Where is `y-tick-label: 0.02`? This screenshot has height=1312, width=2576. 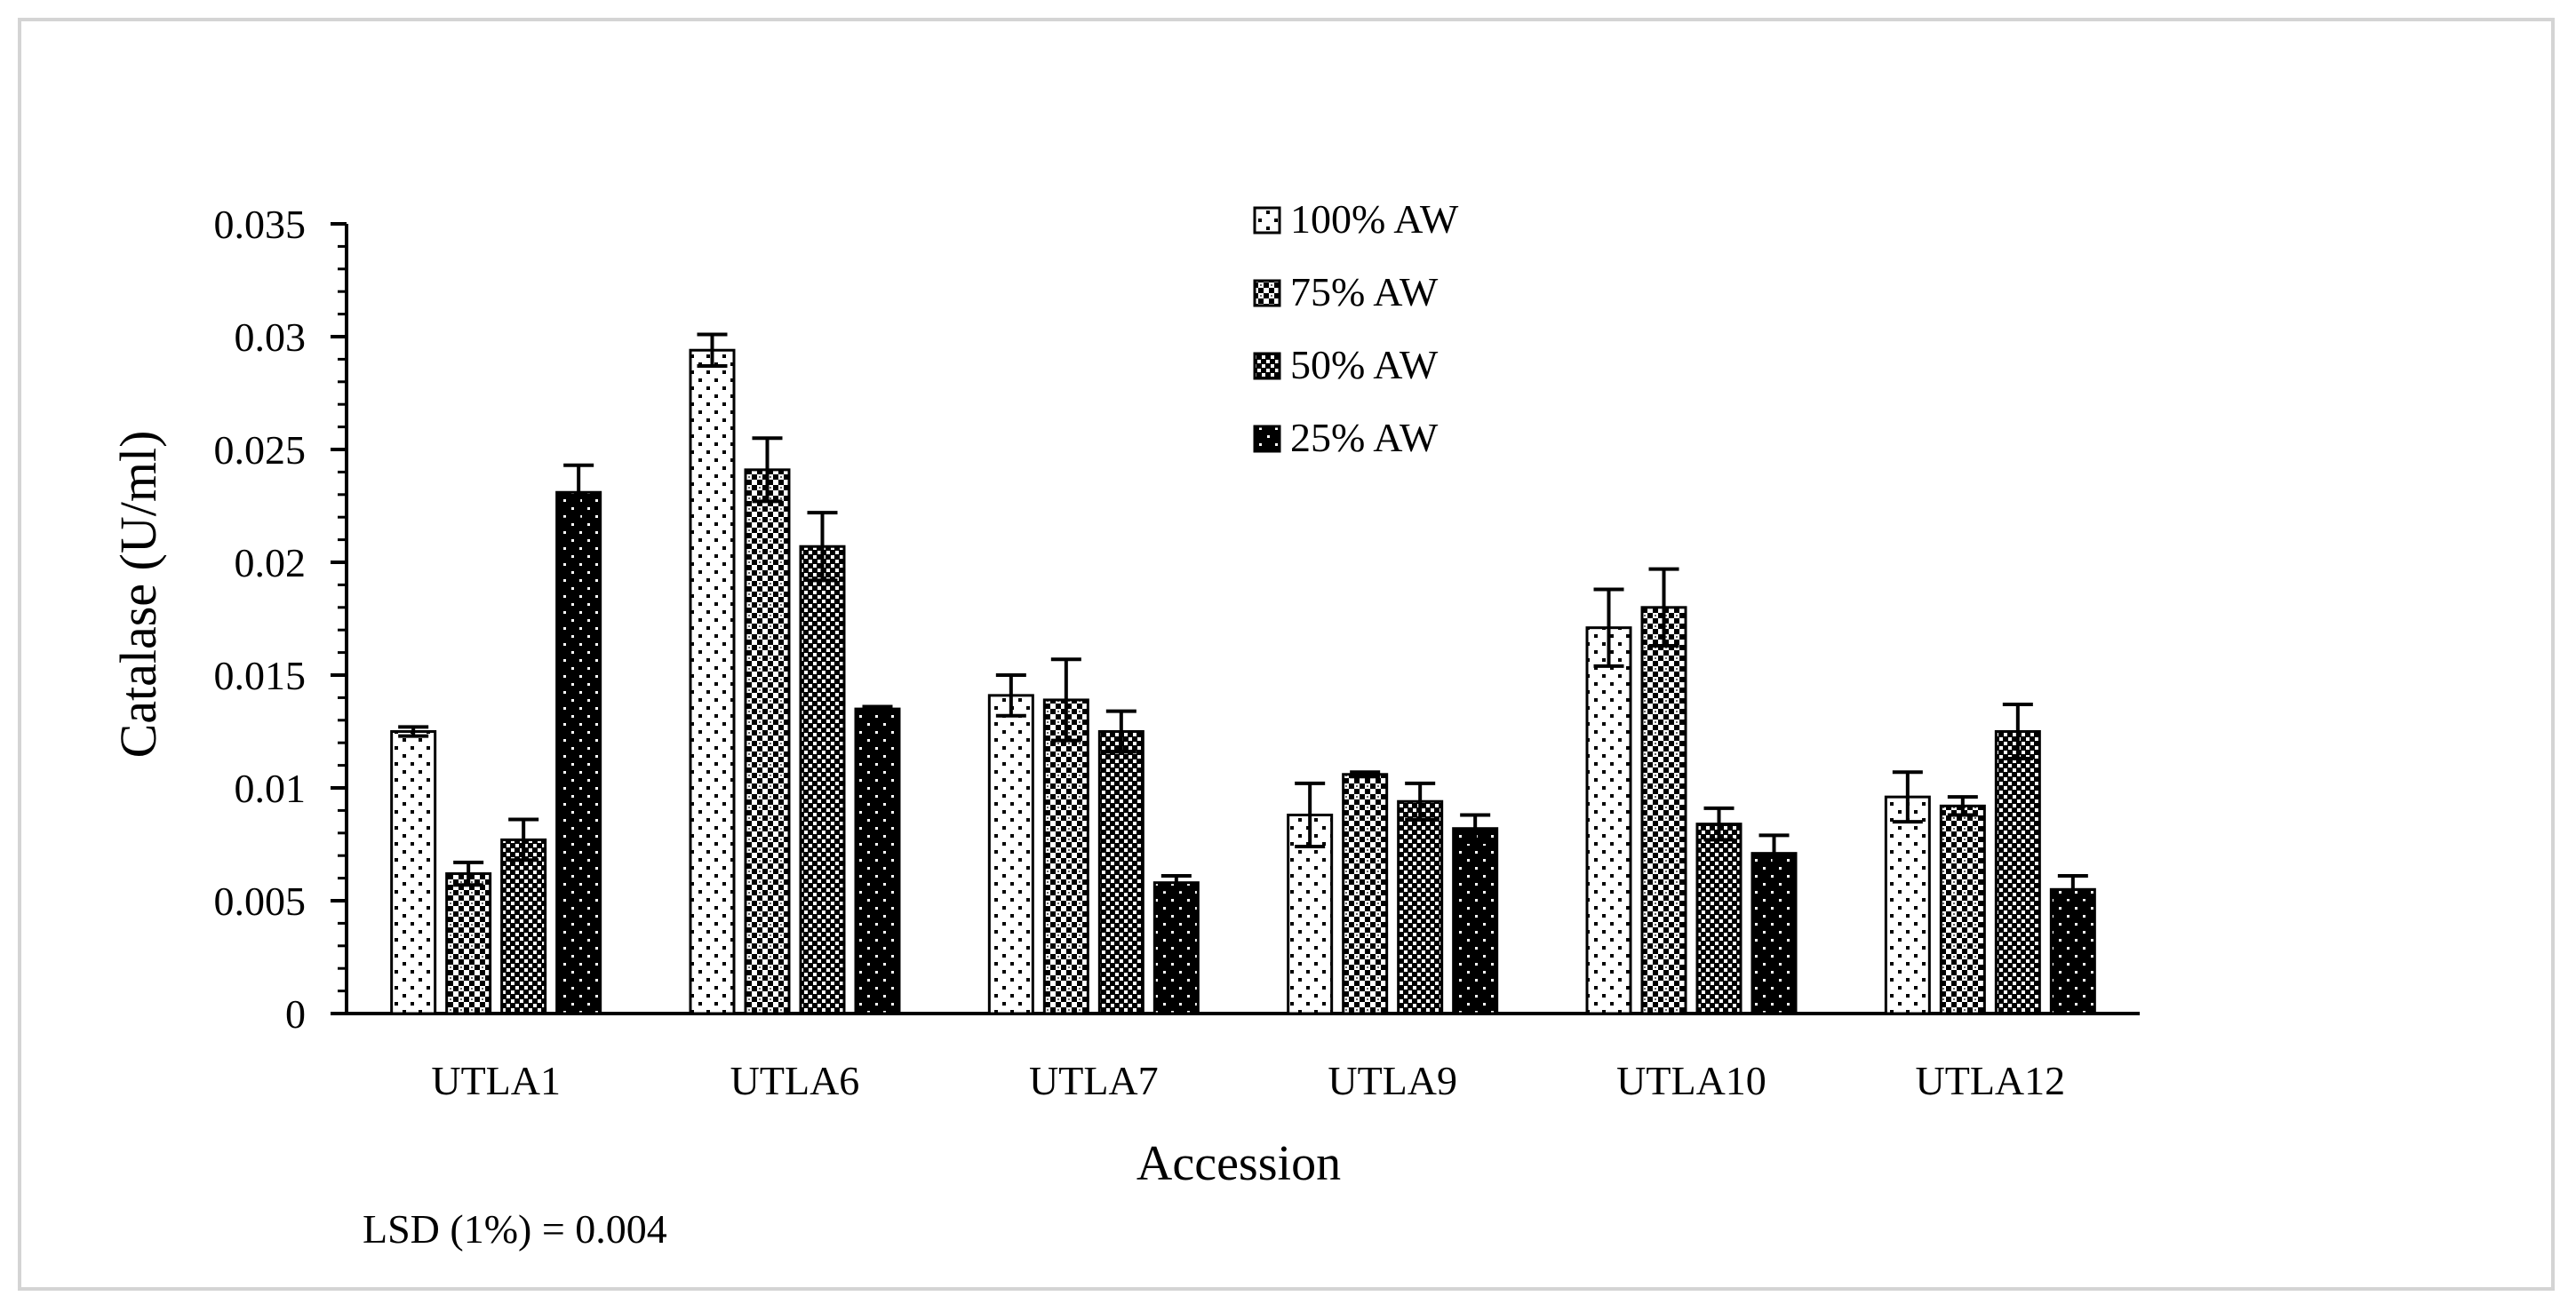 y-tick-label: 0.02 is located at coordinates (271, 562).